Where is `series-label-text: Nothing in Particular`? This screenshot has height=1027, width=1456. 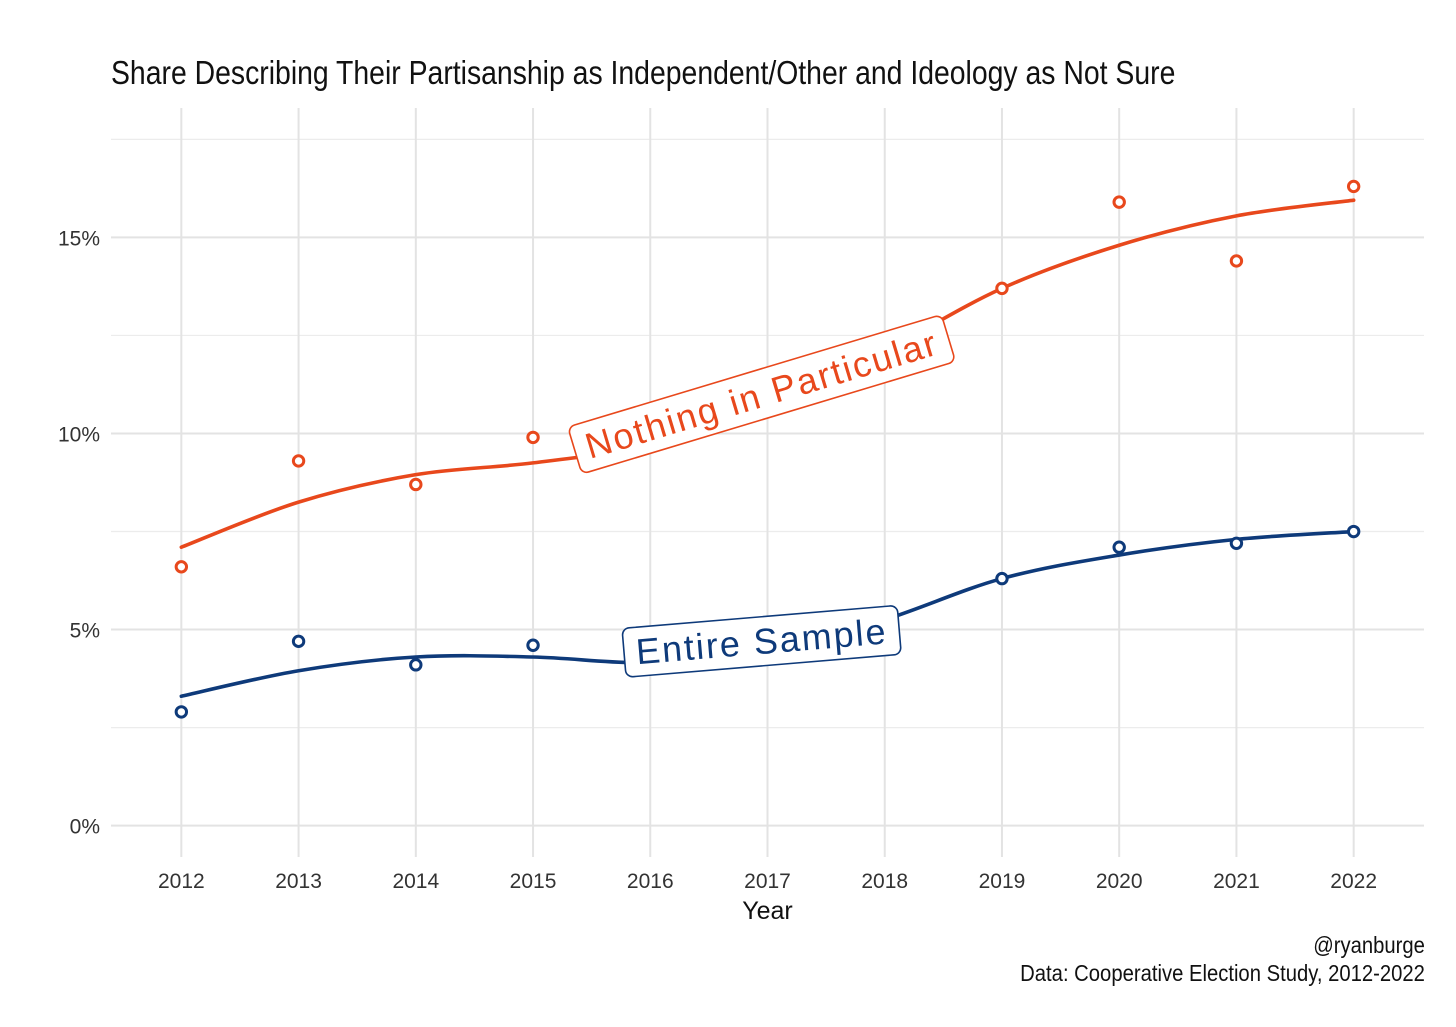 series-label-text: Nothing in Particular is located at coordinates (761, 394).